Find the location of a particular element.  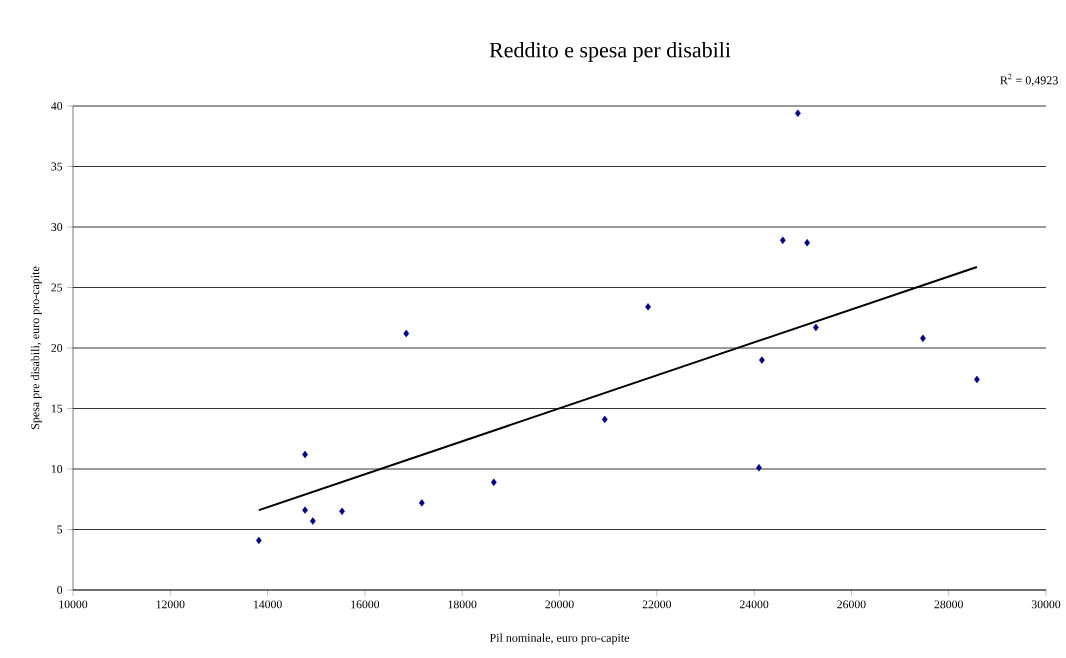

x-tick-label: 30000 is located at coordinates (1046, 604).